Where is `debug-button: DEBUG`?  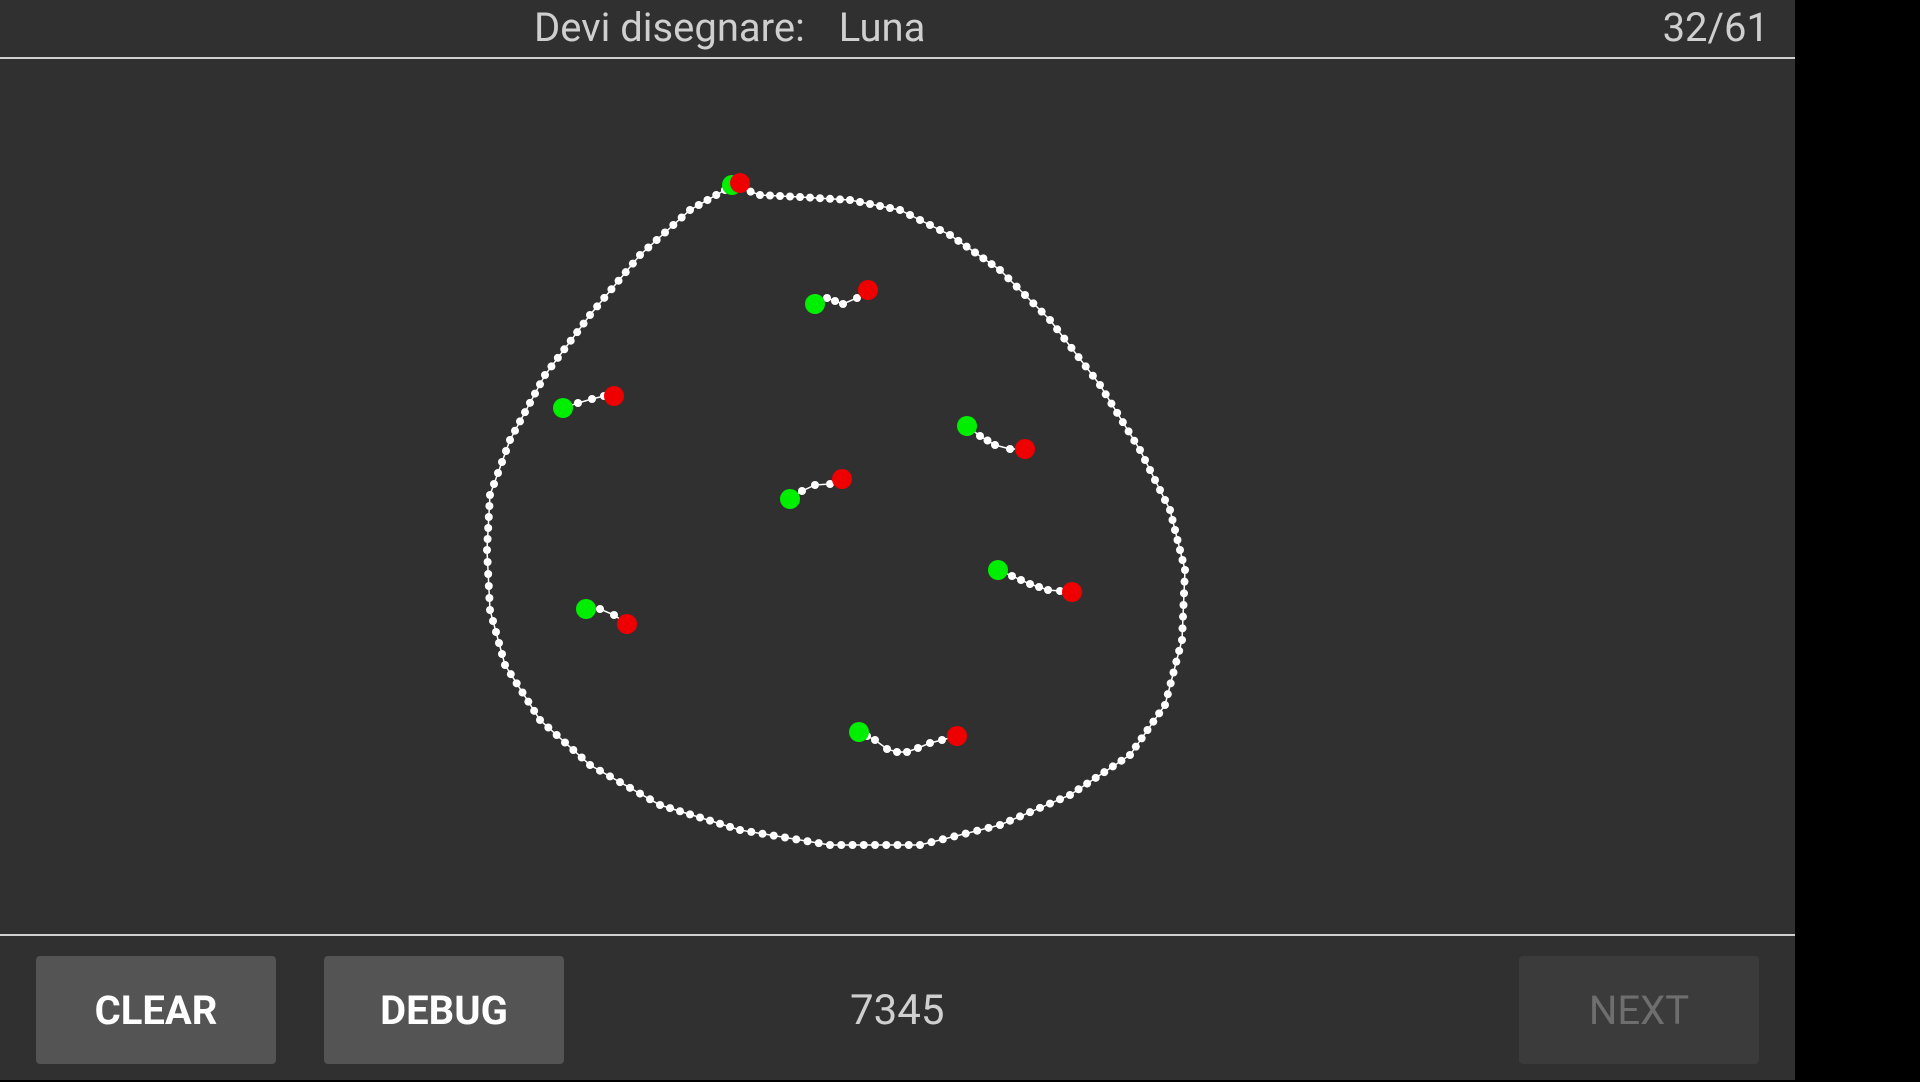 debug-button: DEBUG is located at coordinates (444, 1010).